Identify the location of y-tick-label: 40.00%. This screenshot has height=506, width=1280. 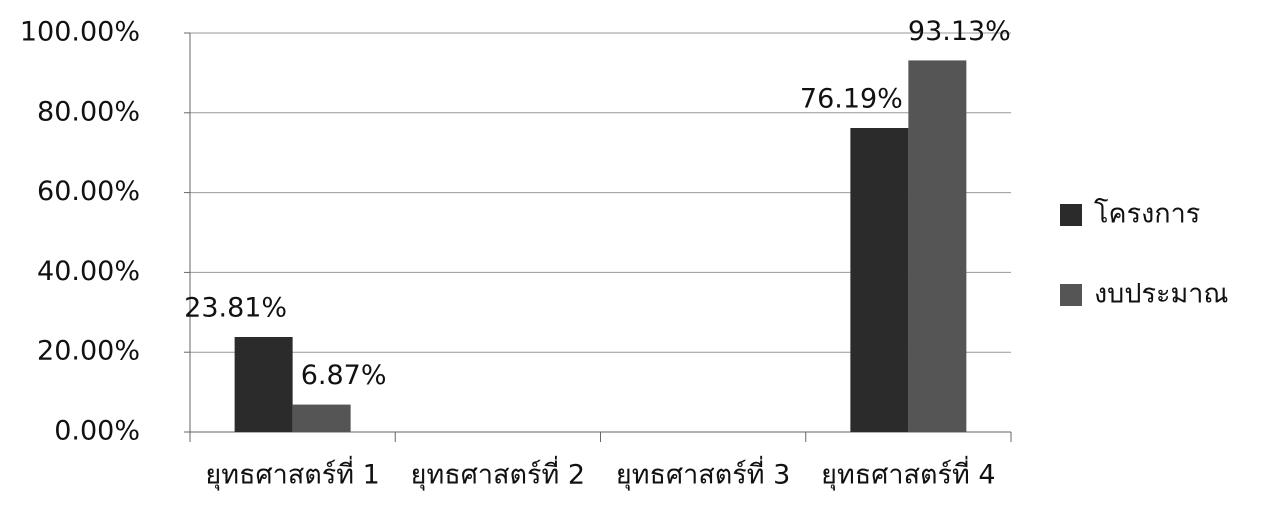
(88, 271).